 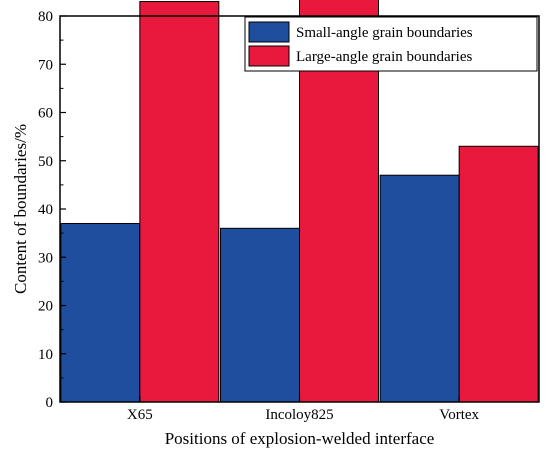 I want to click on y-tick-label: 60, so click(x=45, y=114).